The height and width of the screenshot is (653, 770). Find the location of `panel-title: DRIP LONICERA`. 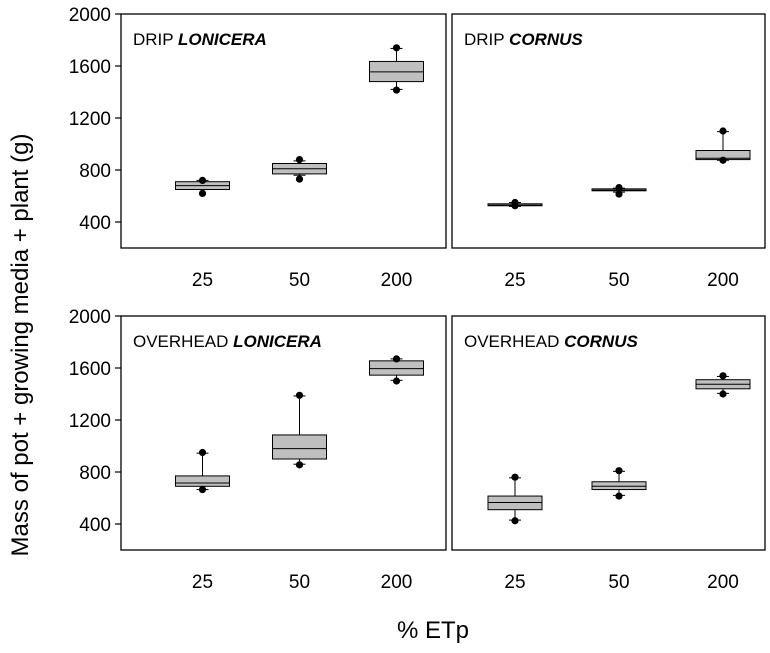

panel-title: DRIP LONICERA is located at coordinates (200, 39).